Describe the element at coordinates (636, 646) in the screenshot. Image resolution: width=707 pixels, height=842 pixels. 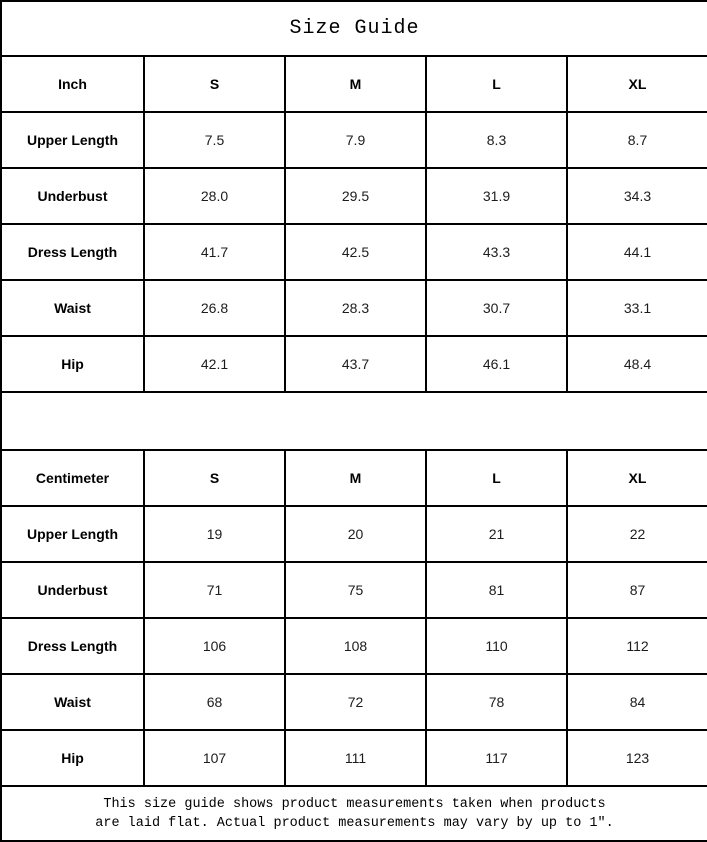
I see `size-value: 112` at that location.